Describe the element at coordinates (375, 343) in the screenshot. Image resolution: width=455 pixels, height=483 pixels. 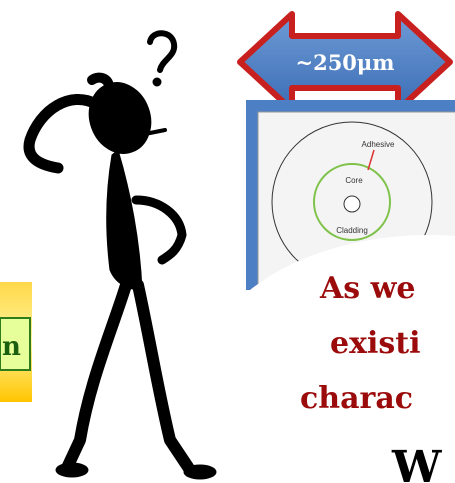
I see `bubble-line: existi` at that location.